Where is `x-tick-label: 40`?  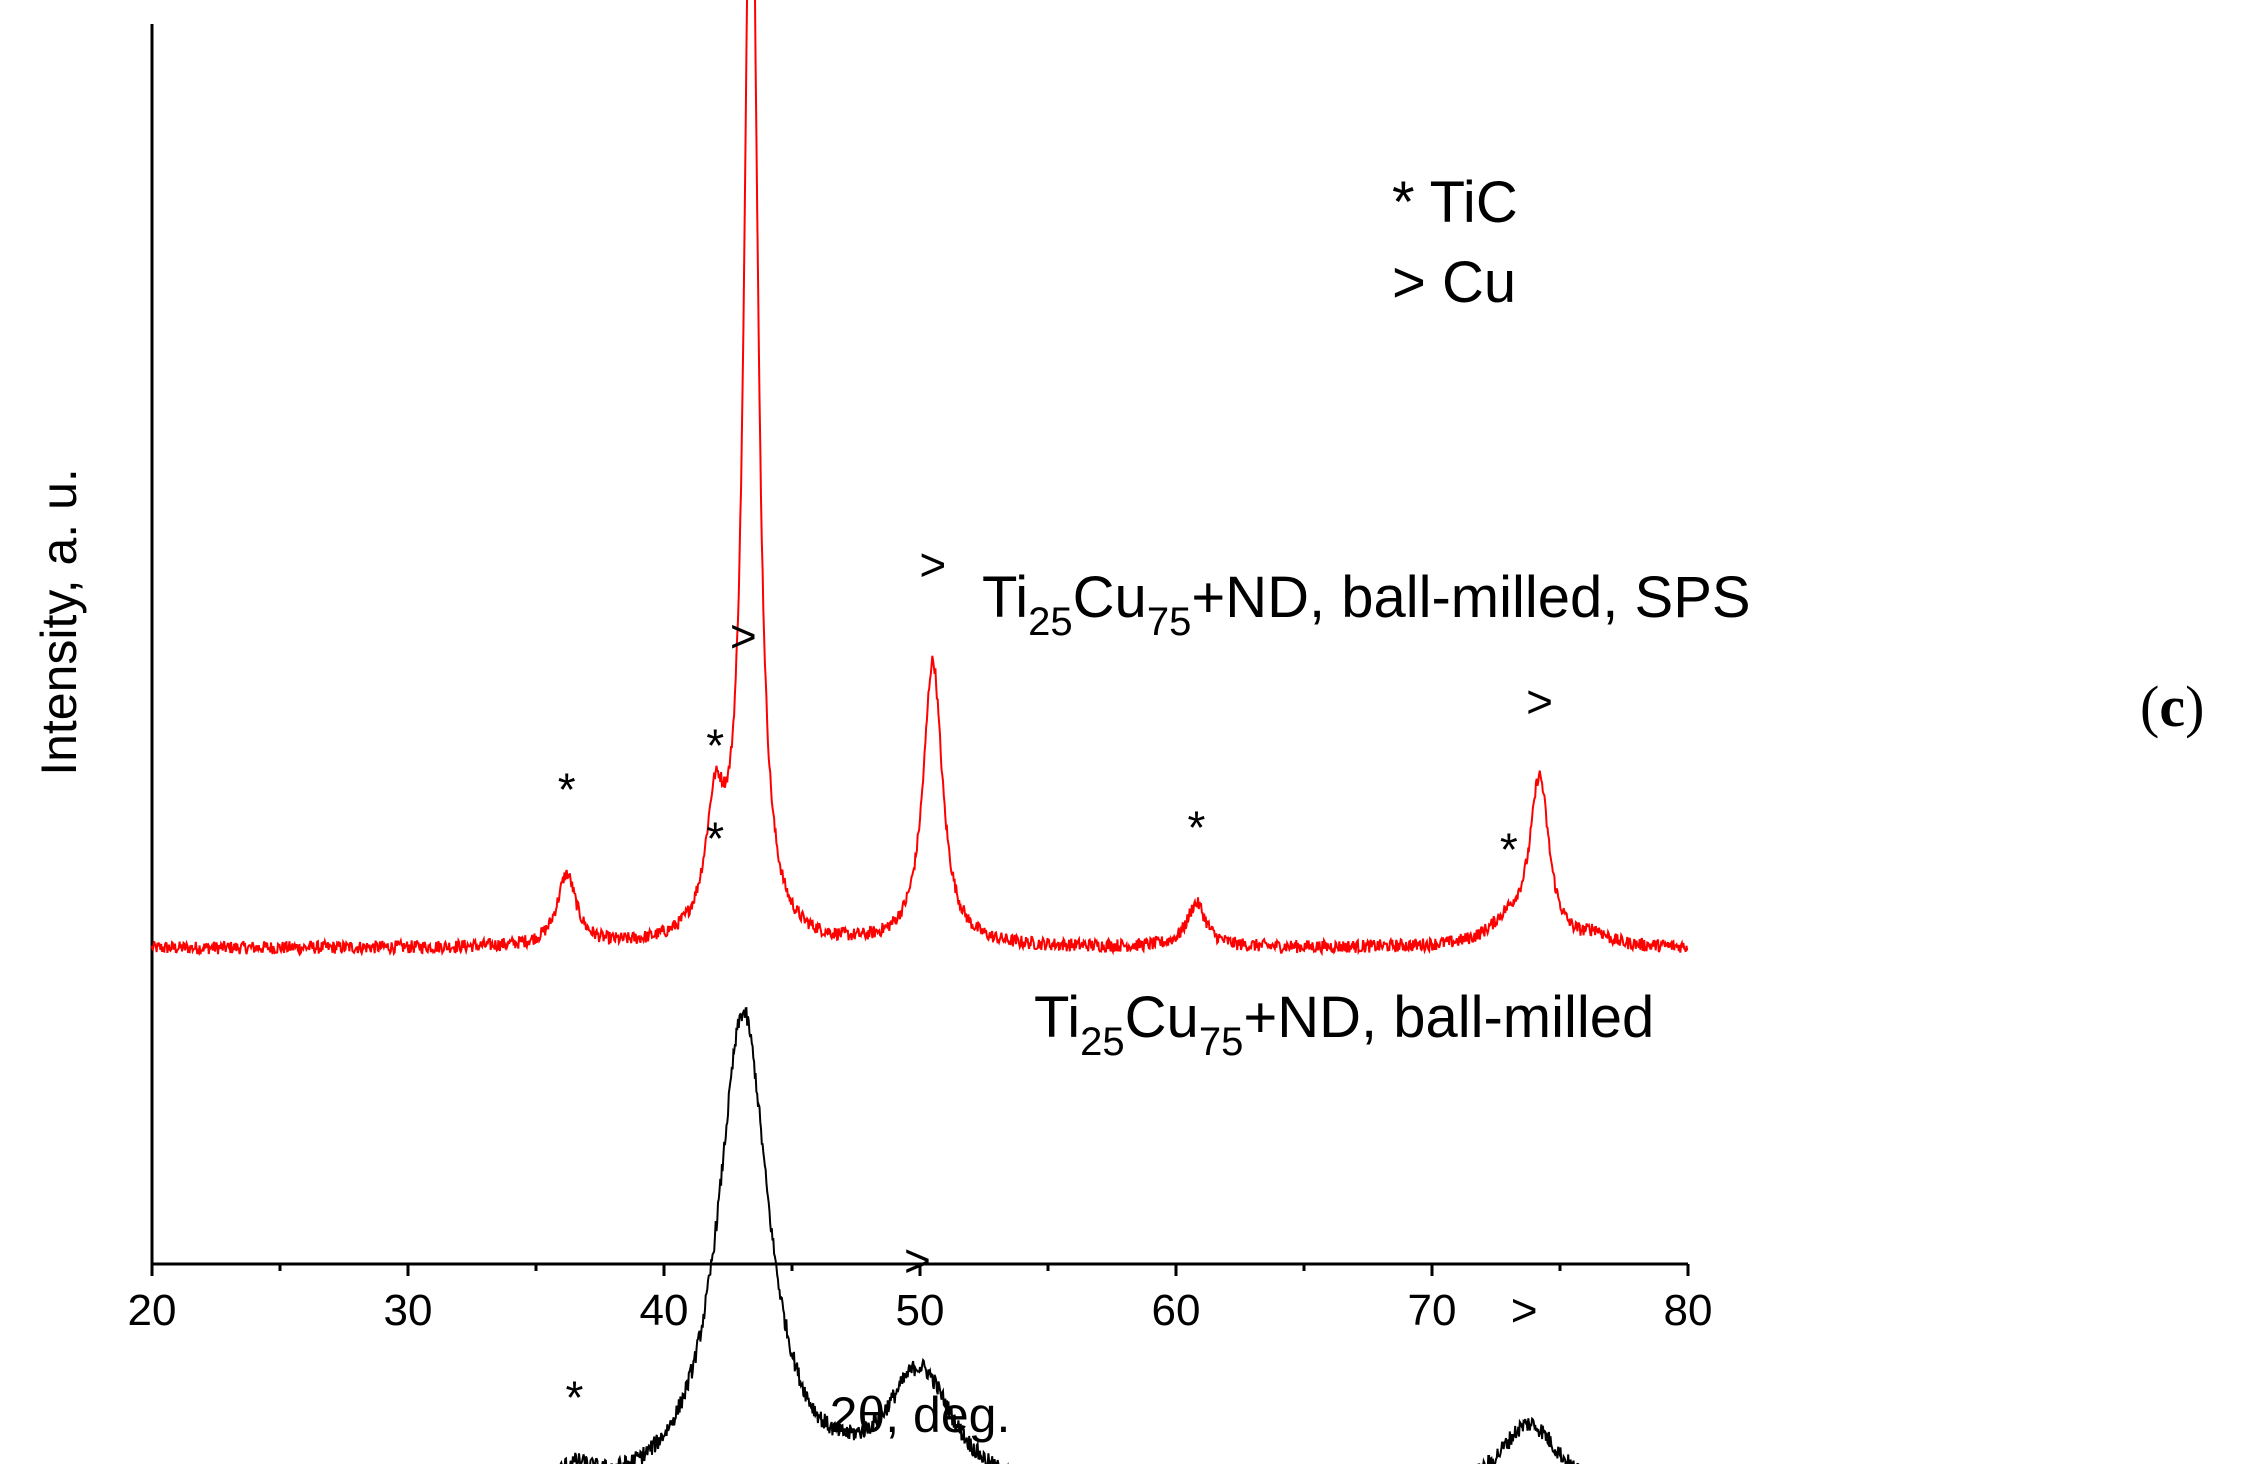
x-tick-label: 40 is located at coordinates (664, 1310).